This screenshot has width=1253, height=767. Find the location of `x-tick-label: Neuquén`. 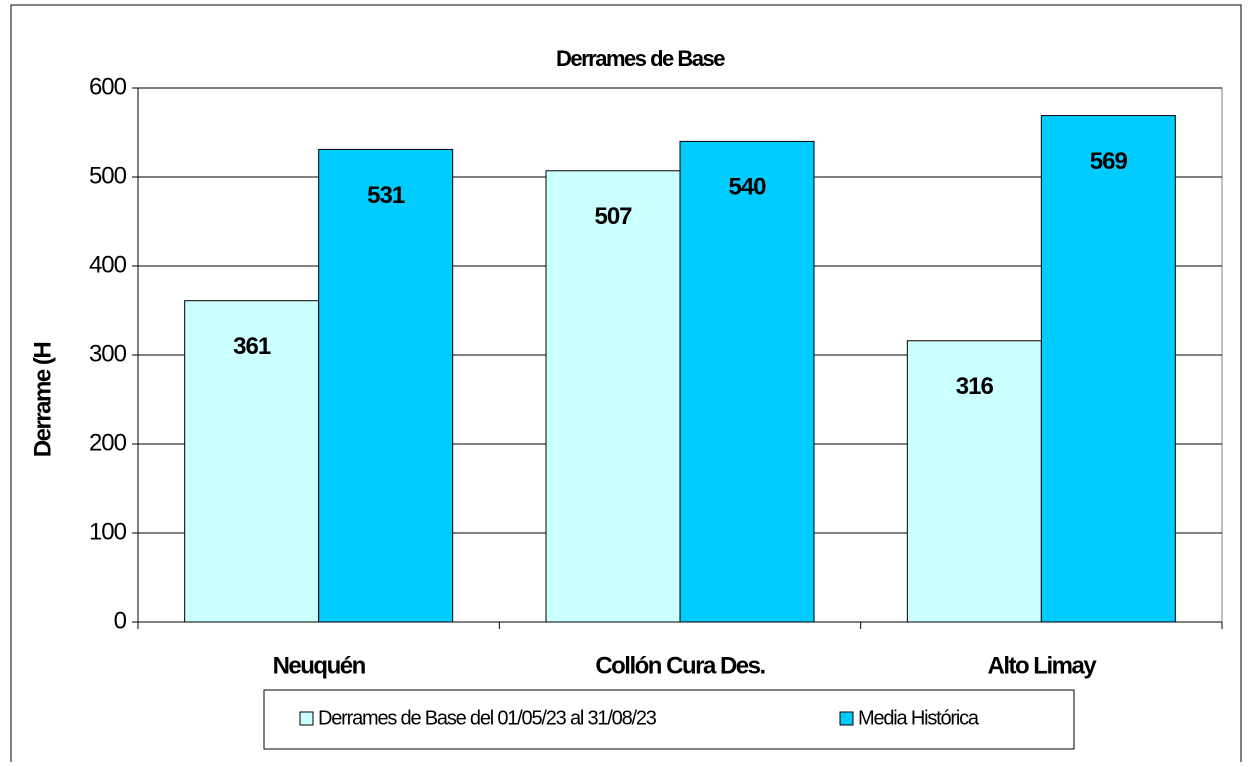

x-tick-label: Neuquén is located at coordinates (319, 665).